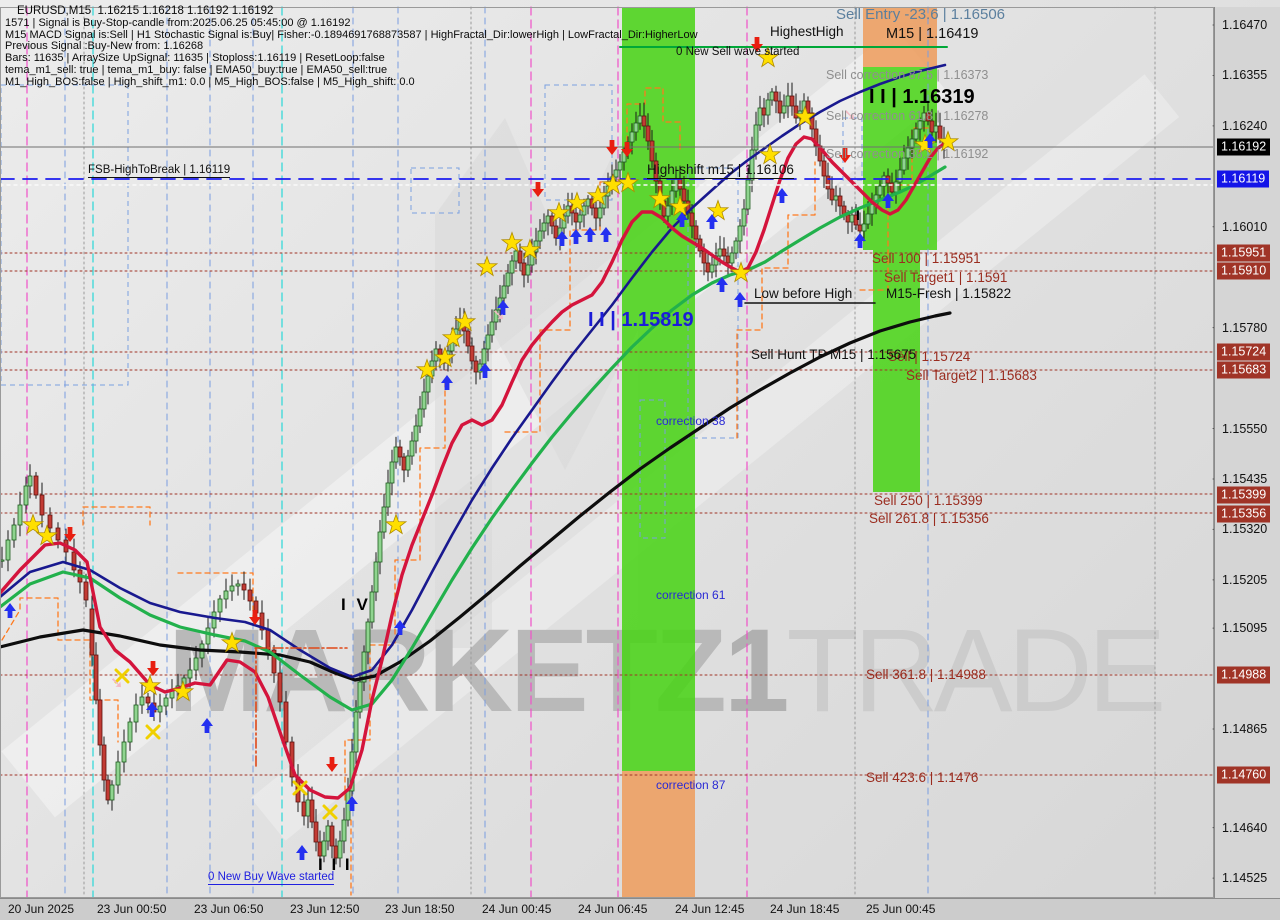 The image size is (1280, 920). I want to click on chart-label: I I | 1.16319, so click(922, 97).